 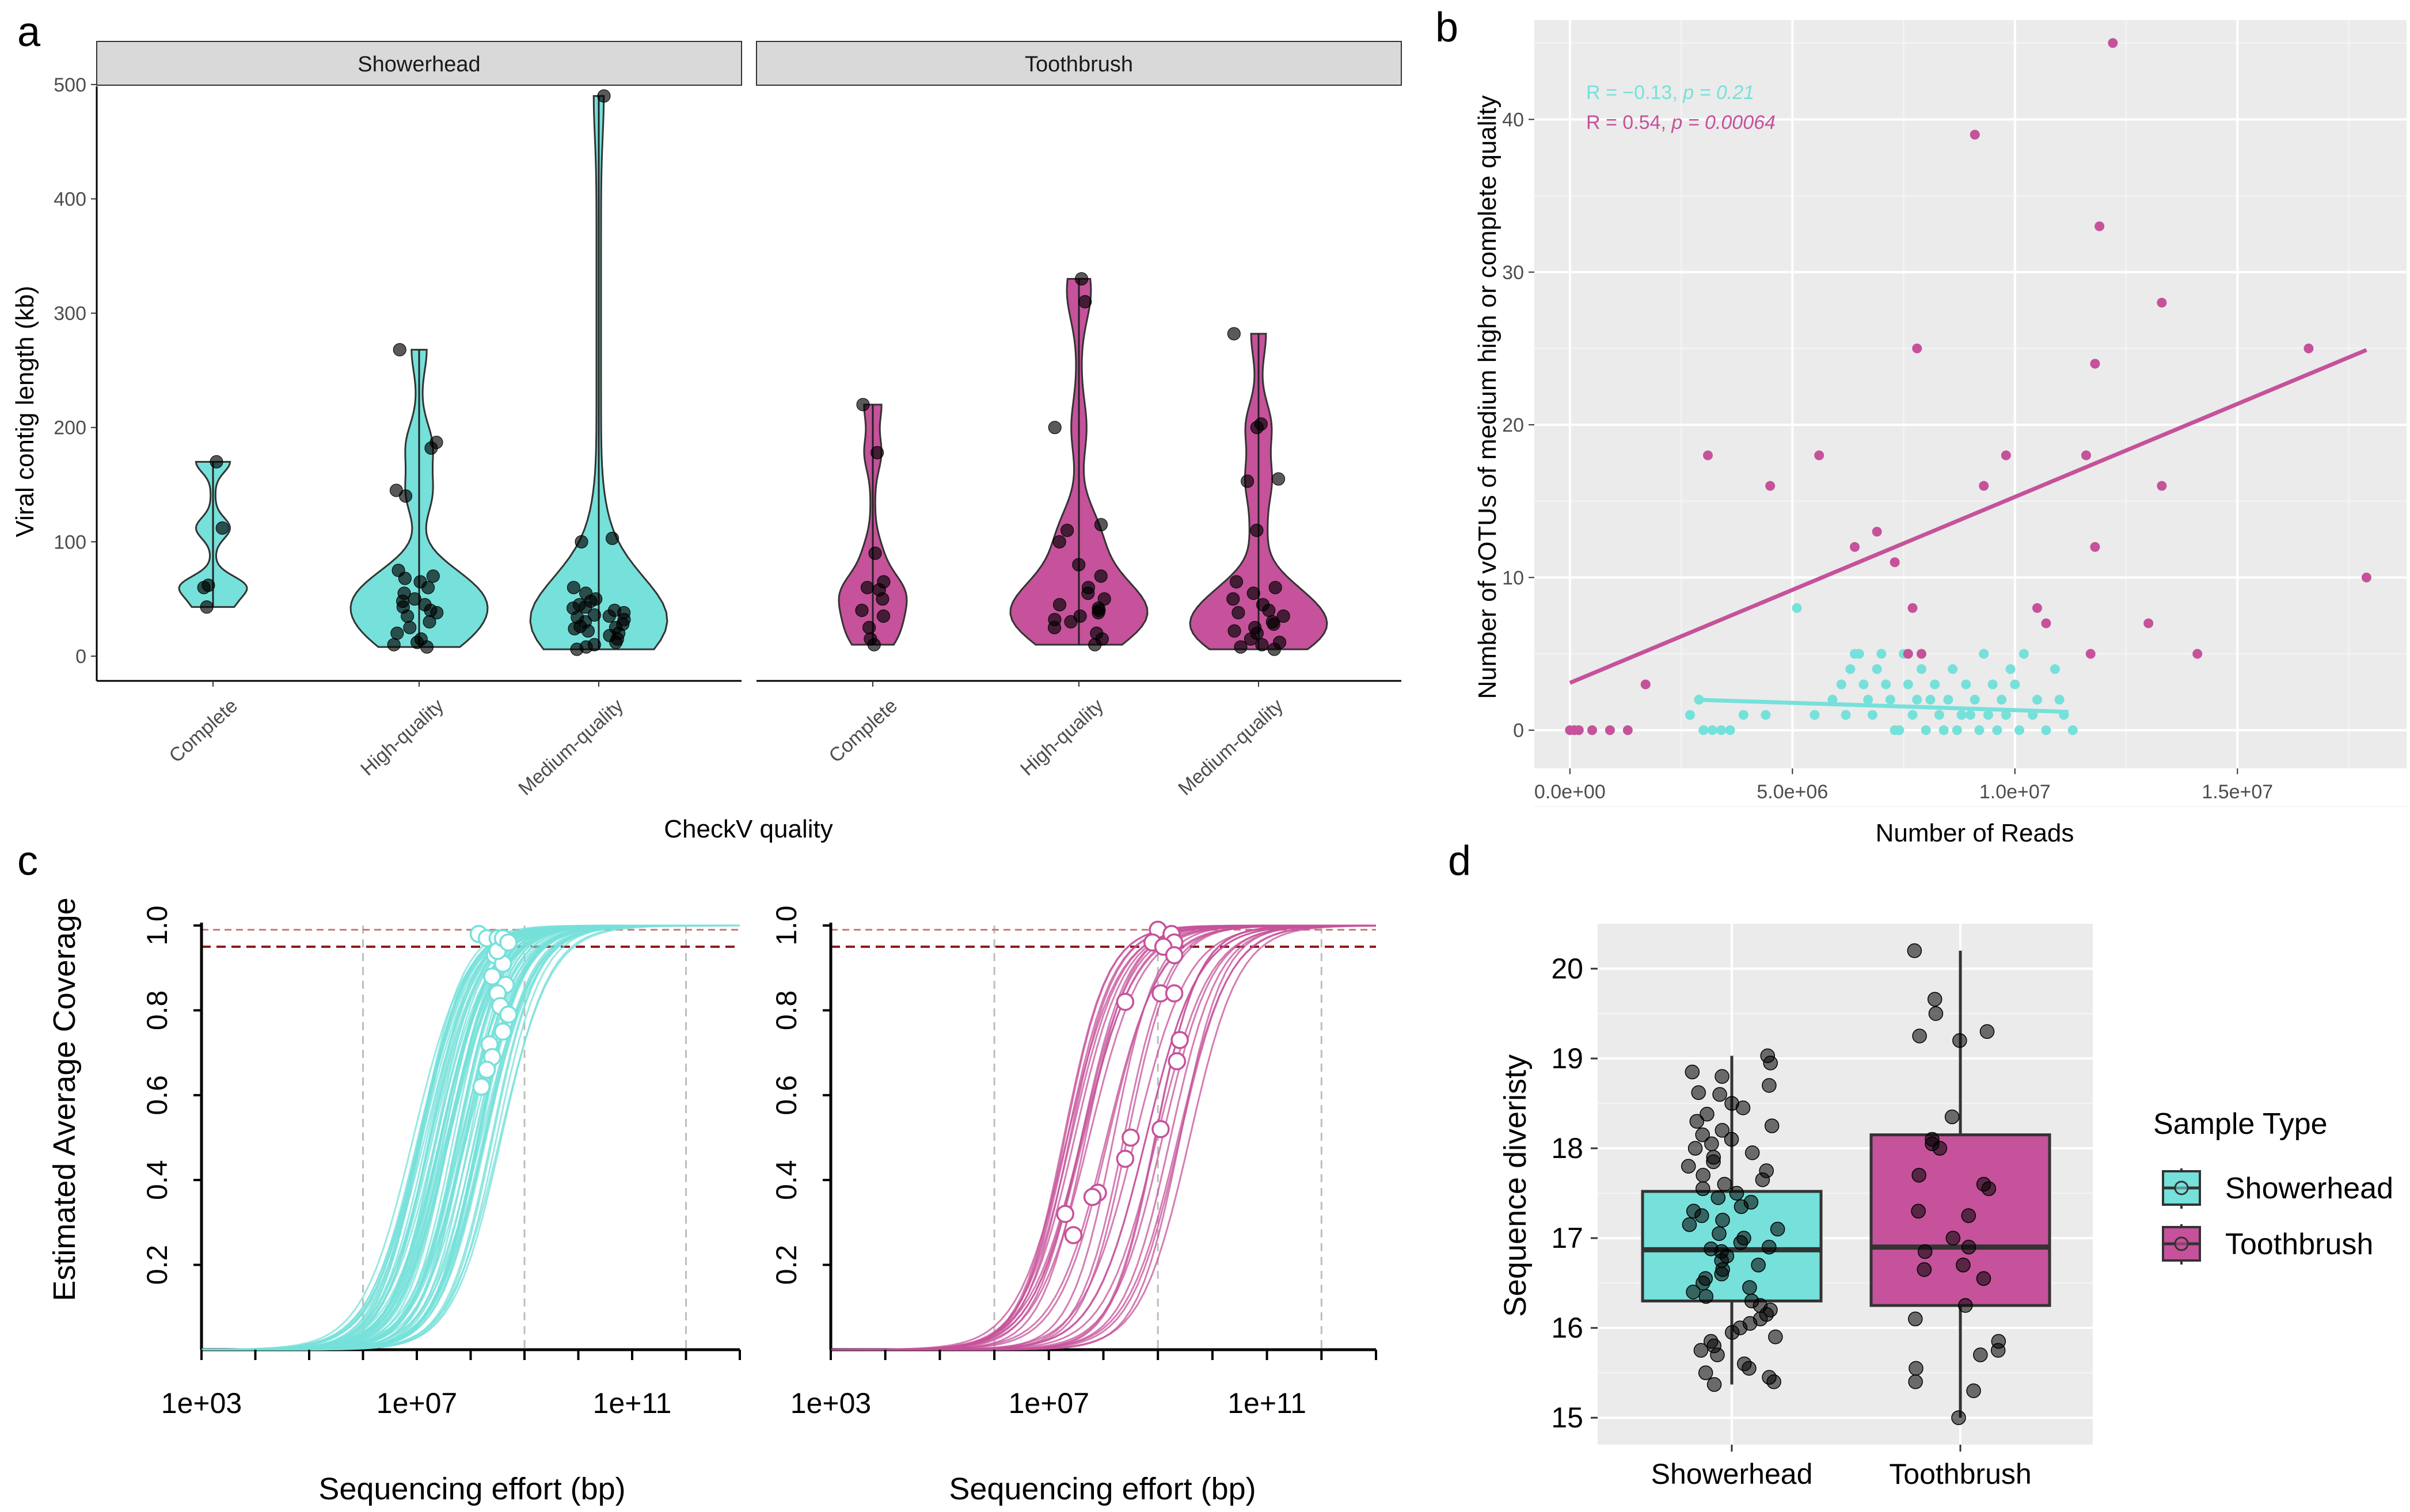 I want to click on b-y-tick-label: 20, so click(x=1513, y=425).